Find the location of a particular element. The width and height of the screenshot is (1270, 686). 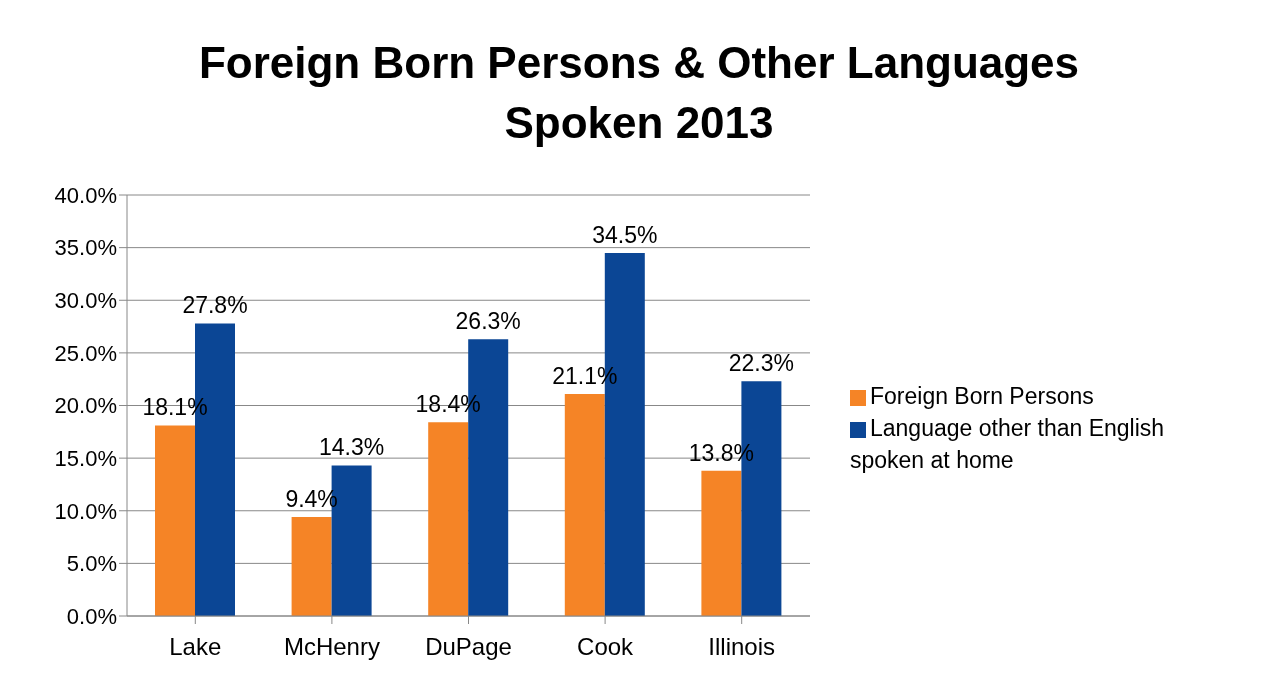

data-label: 27.8% is located at coordinates (215, 305).